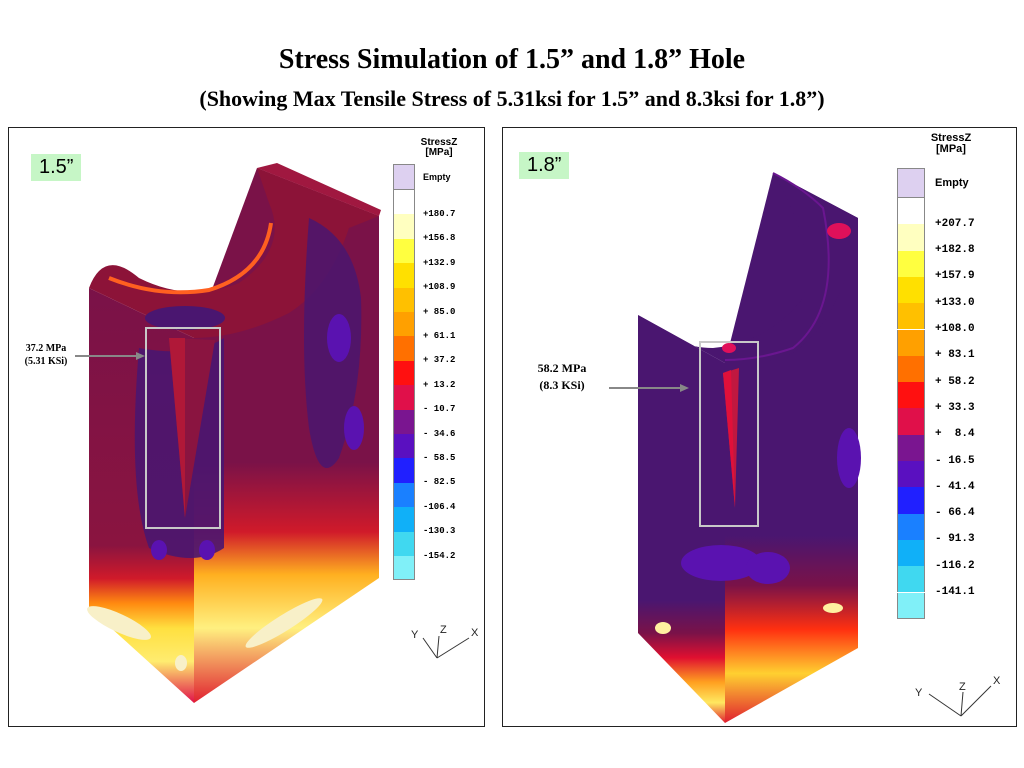 Image resolution: width=1024 pixels, height=768 pixels. Describe the element at coordinates (955, 407) in the screenshot. I see `legend-value: + 33.3` at that location.